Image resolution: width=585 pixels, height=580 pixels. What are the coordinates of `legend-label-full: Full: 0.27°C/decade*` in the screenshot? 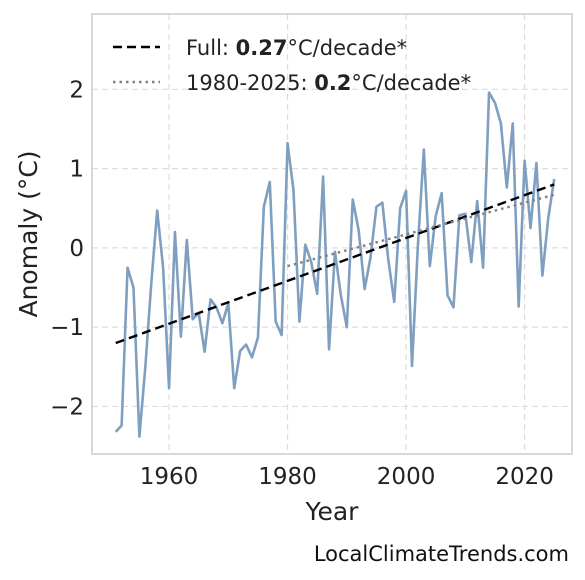 It's located at (296, 48).